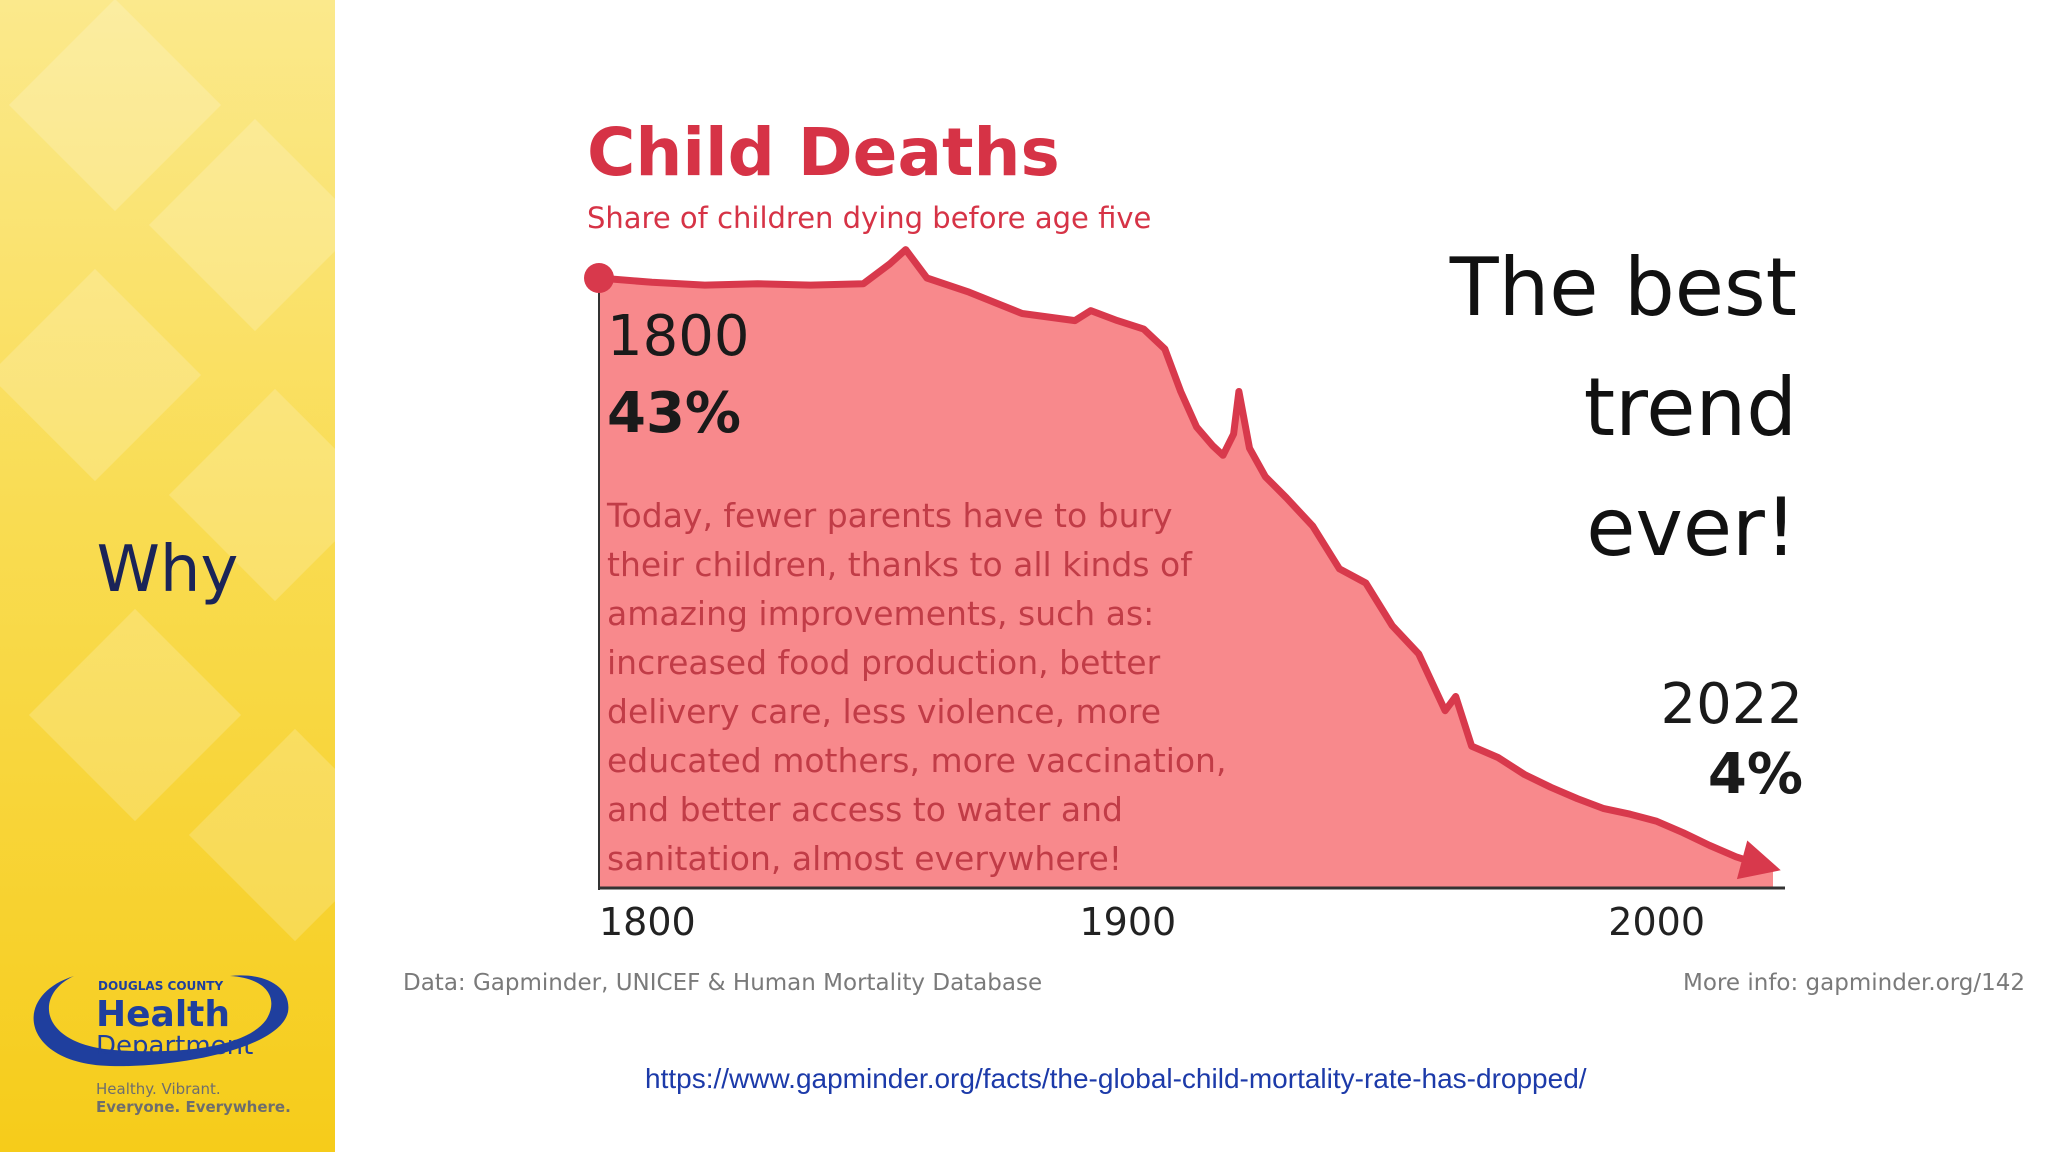 Image resolution: width=2048 pixels, height=1152 pixels. Describe the element at coordinates (167, 570) in the screenshot. I see `slide-title: Why` at that location.